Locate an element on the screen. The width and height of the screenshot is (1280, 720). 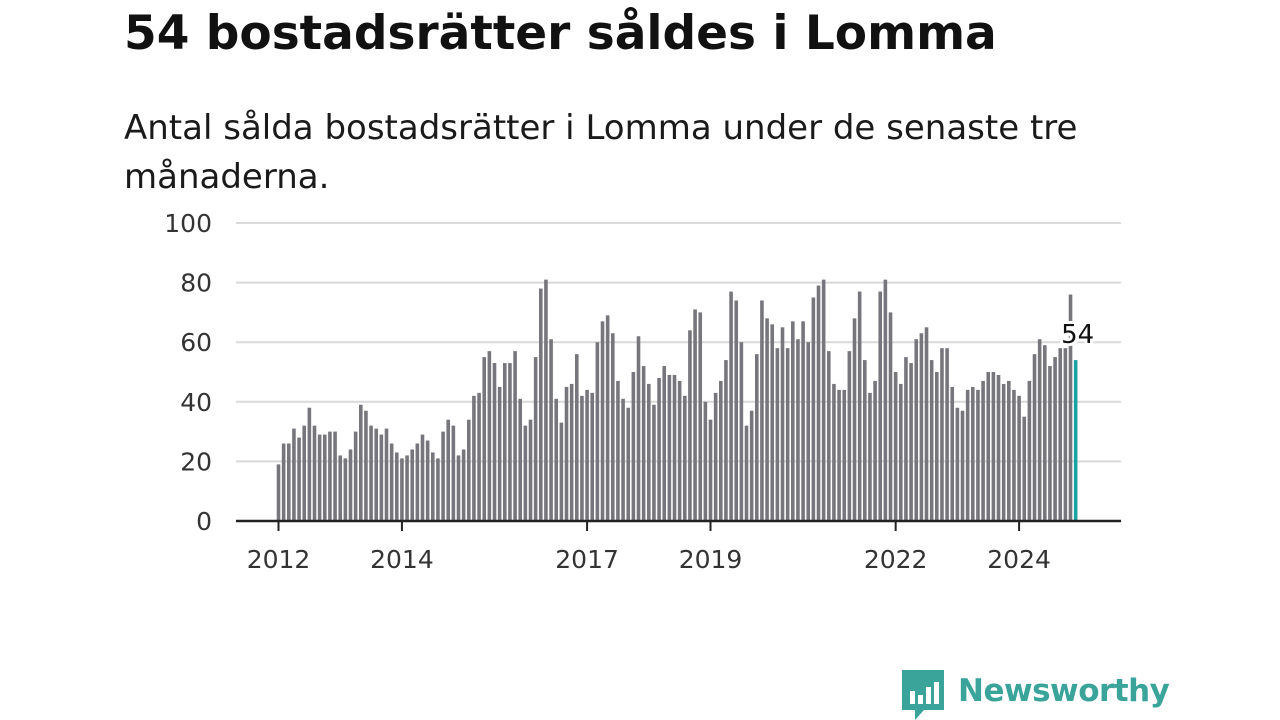
x-tick-label: 2014 is located at coordinates (402, 559).